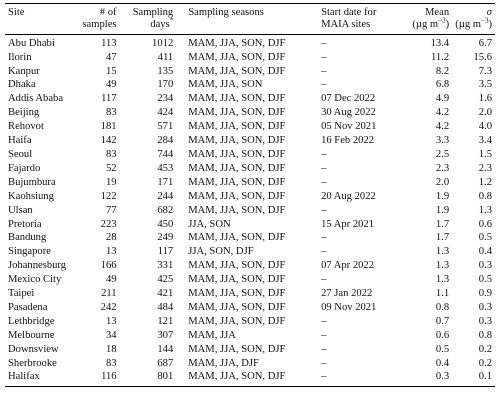 This screenshot has height=405, width=500. What do you see at coordinates (24, 113) in the screenshot?
I see `cell-site: Beijing` at bounding box center [24, 113].